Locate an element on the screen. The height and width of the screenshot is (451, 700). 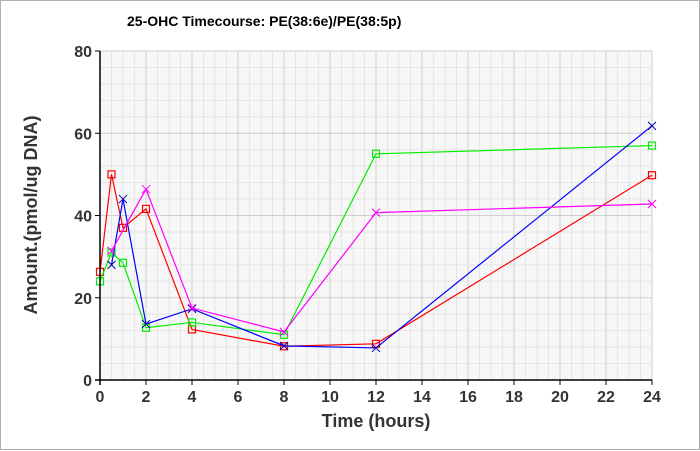
x-axis-label: Time (hours) is located at coordinates (376, 421).